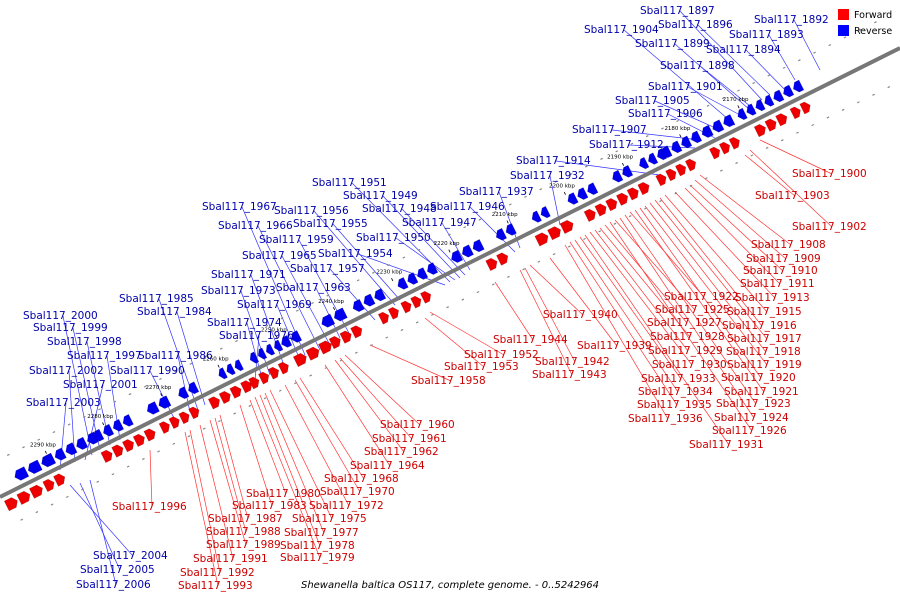 Image resolution: width=900 pixels, height=600 pixels. Describe the element at coordinates (296, 240) in the screenshot. I see `gene-label: Sbal117_1959` at that location.